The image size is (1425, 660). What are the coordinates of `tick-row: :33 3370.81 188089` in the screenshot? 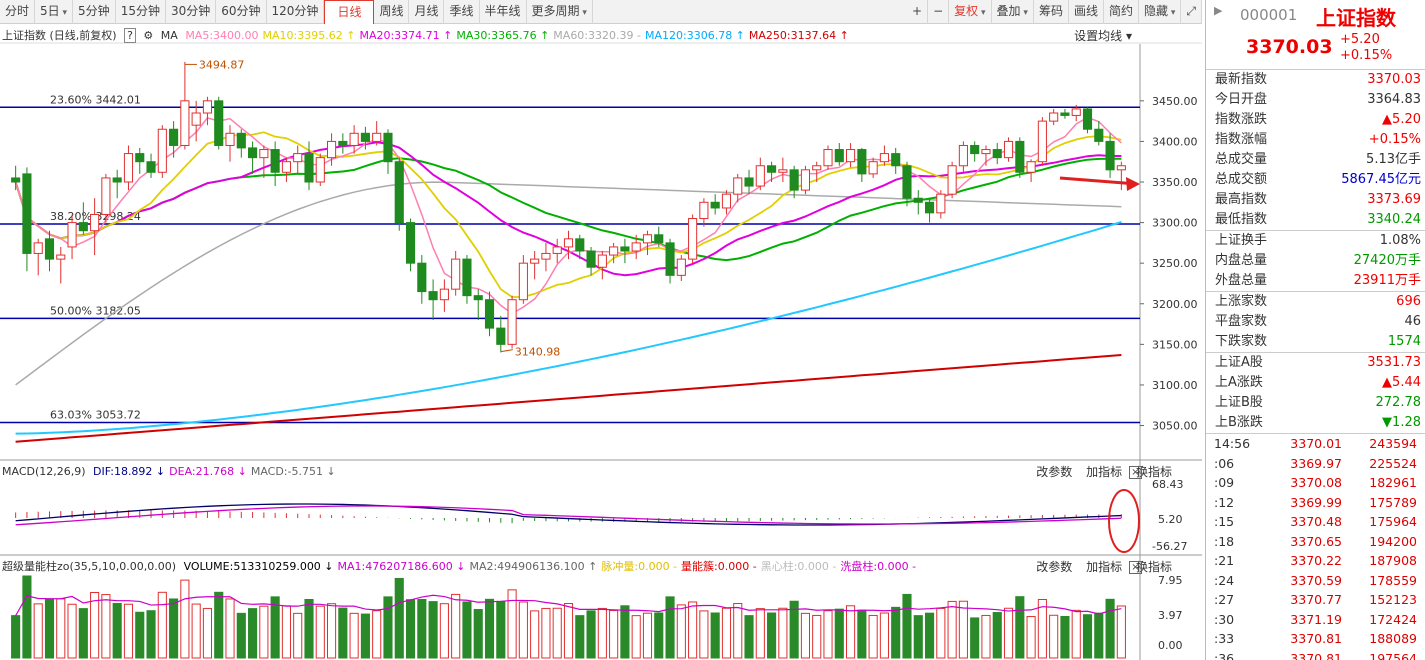 It's located at (1315, 639).